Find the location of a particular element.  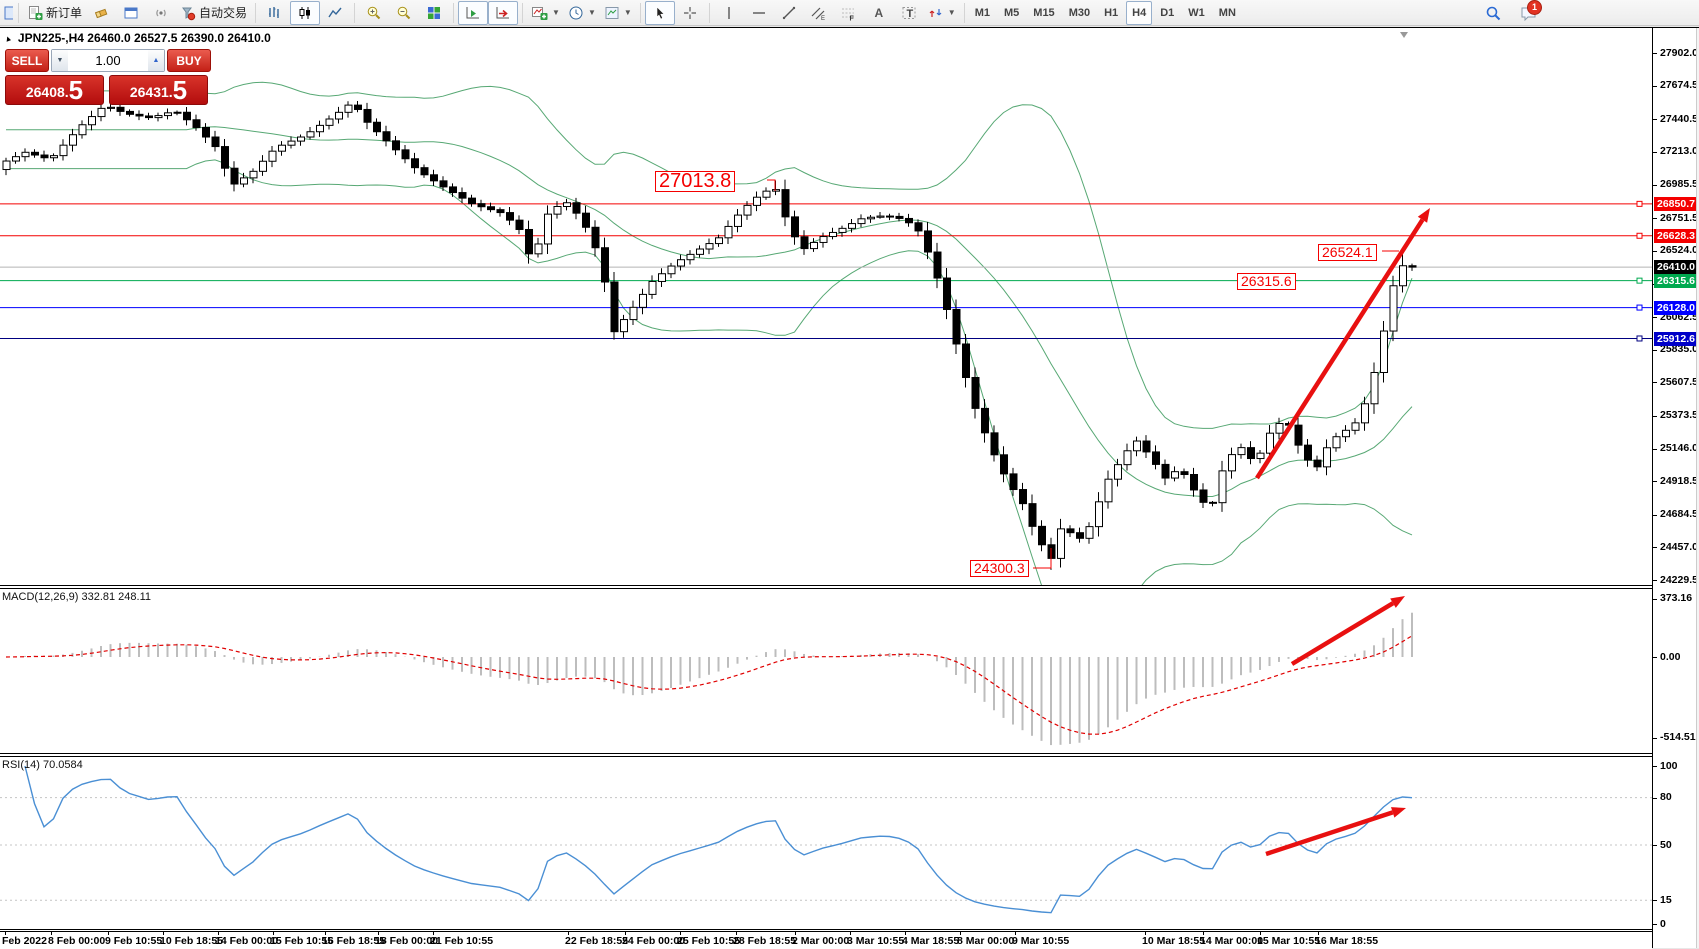

horizontal-line-tool-icon is located at coordinates (759, 13).